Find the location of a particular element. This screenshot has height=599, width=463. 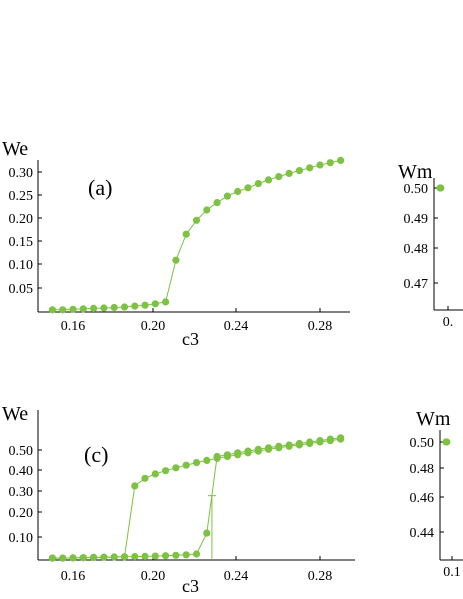

xlabel-panel-c: c3 is located at coordinates (190, 586).